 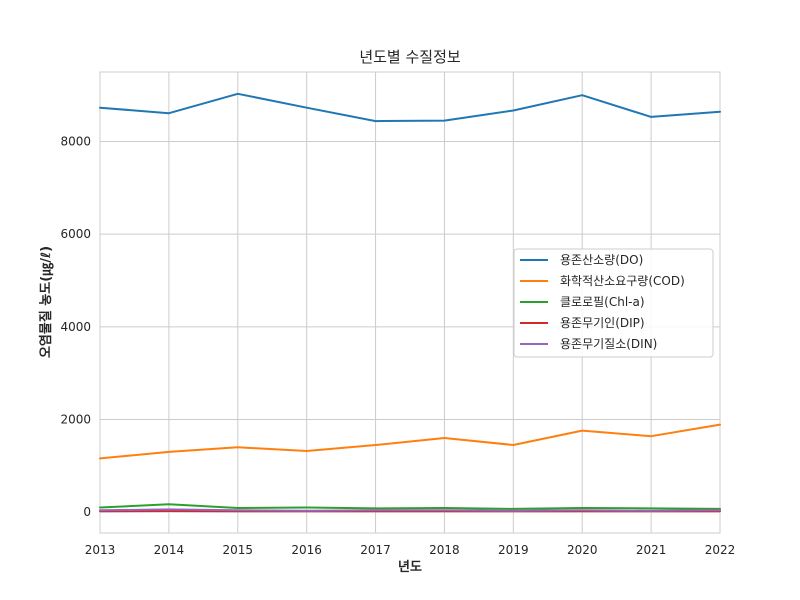 What do you see at coordinates (513, 550) in the screenshot?
I see `x-tick-label: 2019` at bounding box center [513, 550].